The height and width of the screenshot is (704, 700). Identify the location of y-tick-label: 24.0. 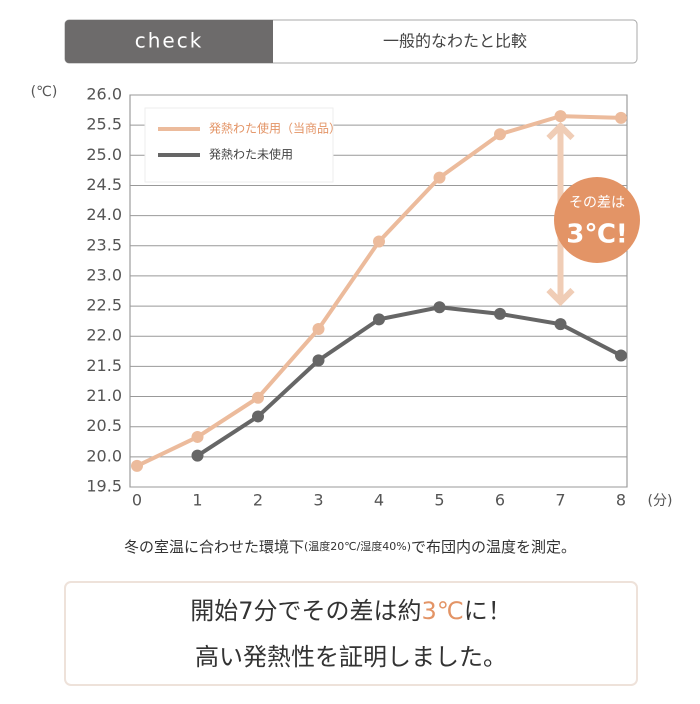
(104, 214).